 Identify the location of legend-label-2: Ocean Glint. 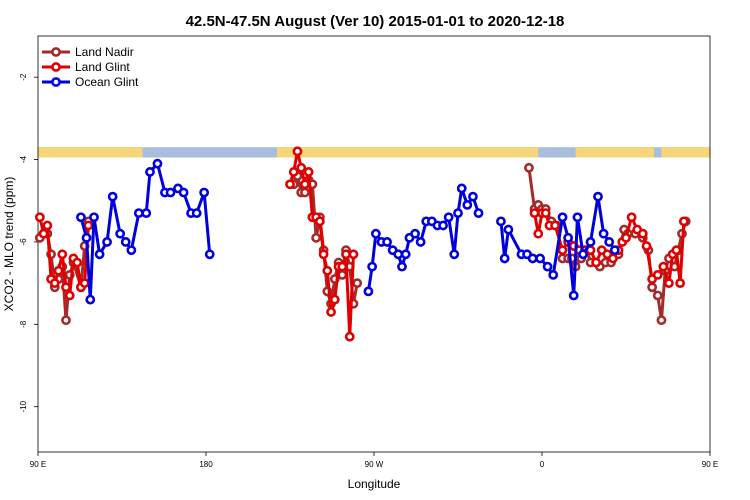
(107, 82).